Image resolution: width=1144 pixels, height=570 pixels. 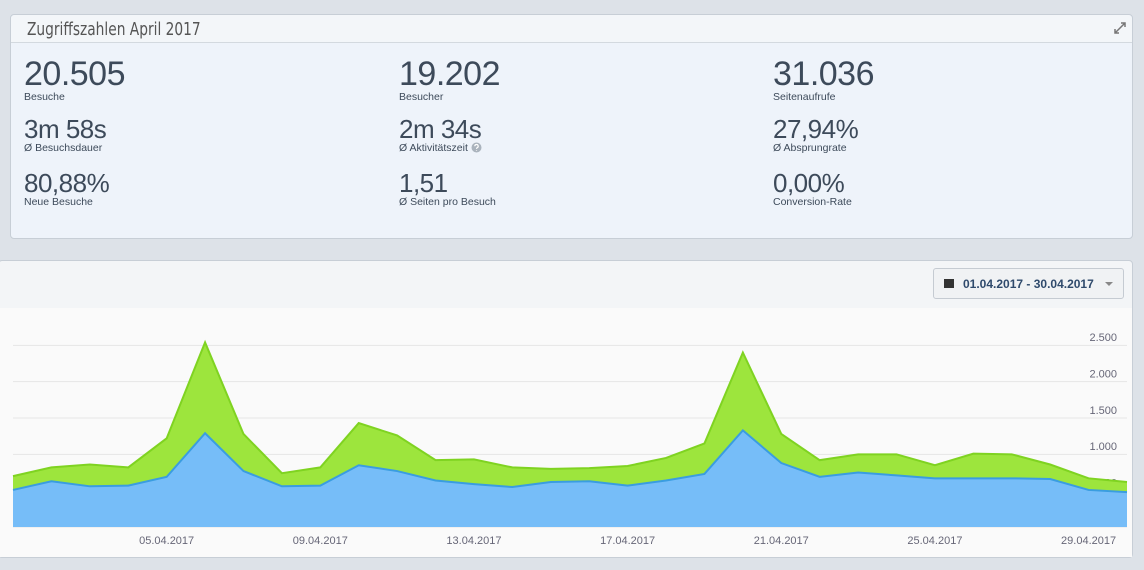 I want to click on stat-label: Ø Seiten pro Besuch, so click(x=447, y=202).